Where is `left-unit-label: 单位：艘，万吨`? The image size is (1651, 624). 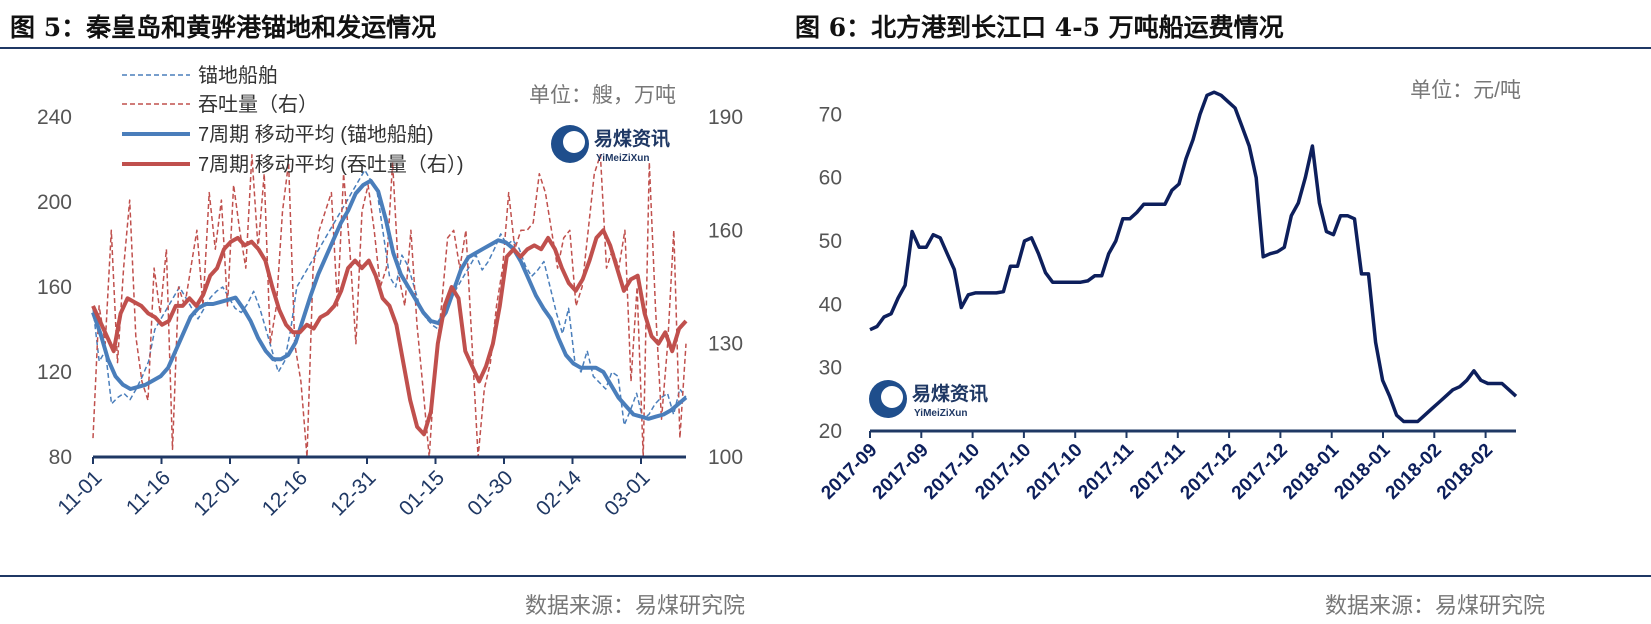
left-unit-label: 单位：艘，万吨 is located at coordinates (602, 95).